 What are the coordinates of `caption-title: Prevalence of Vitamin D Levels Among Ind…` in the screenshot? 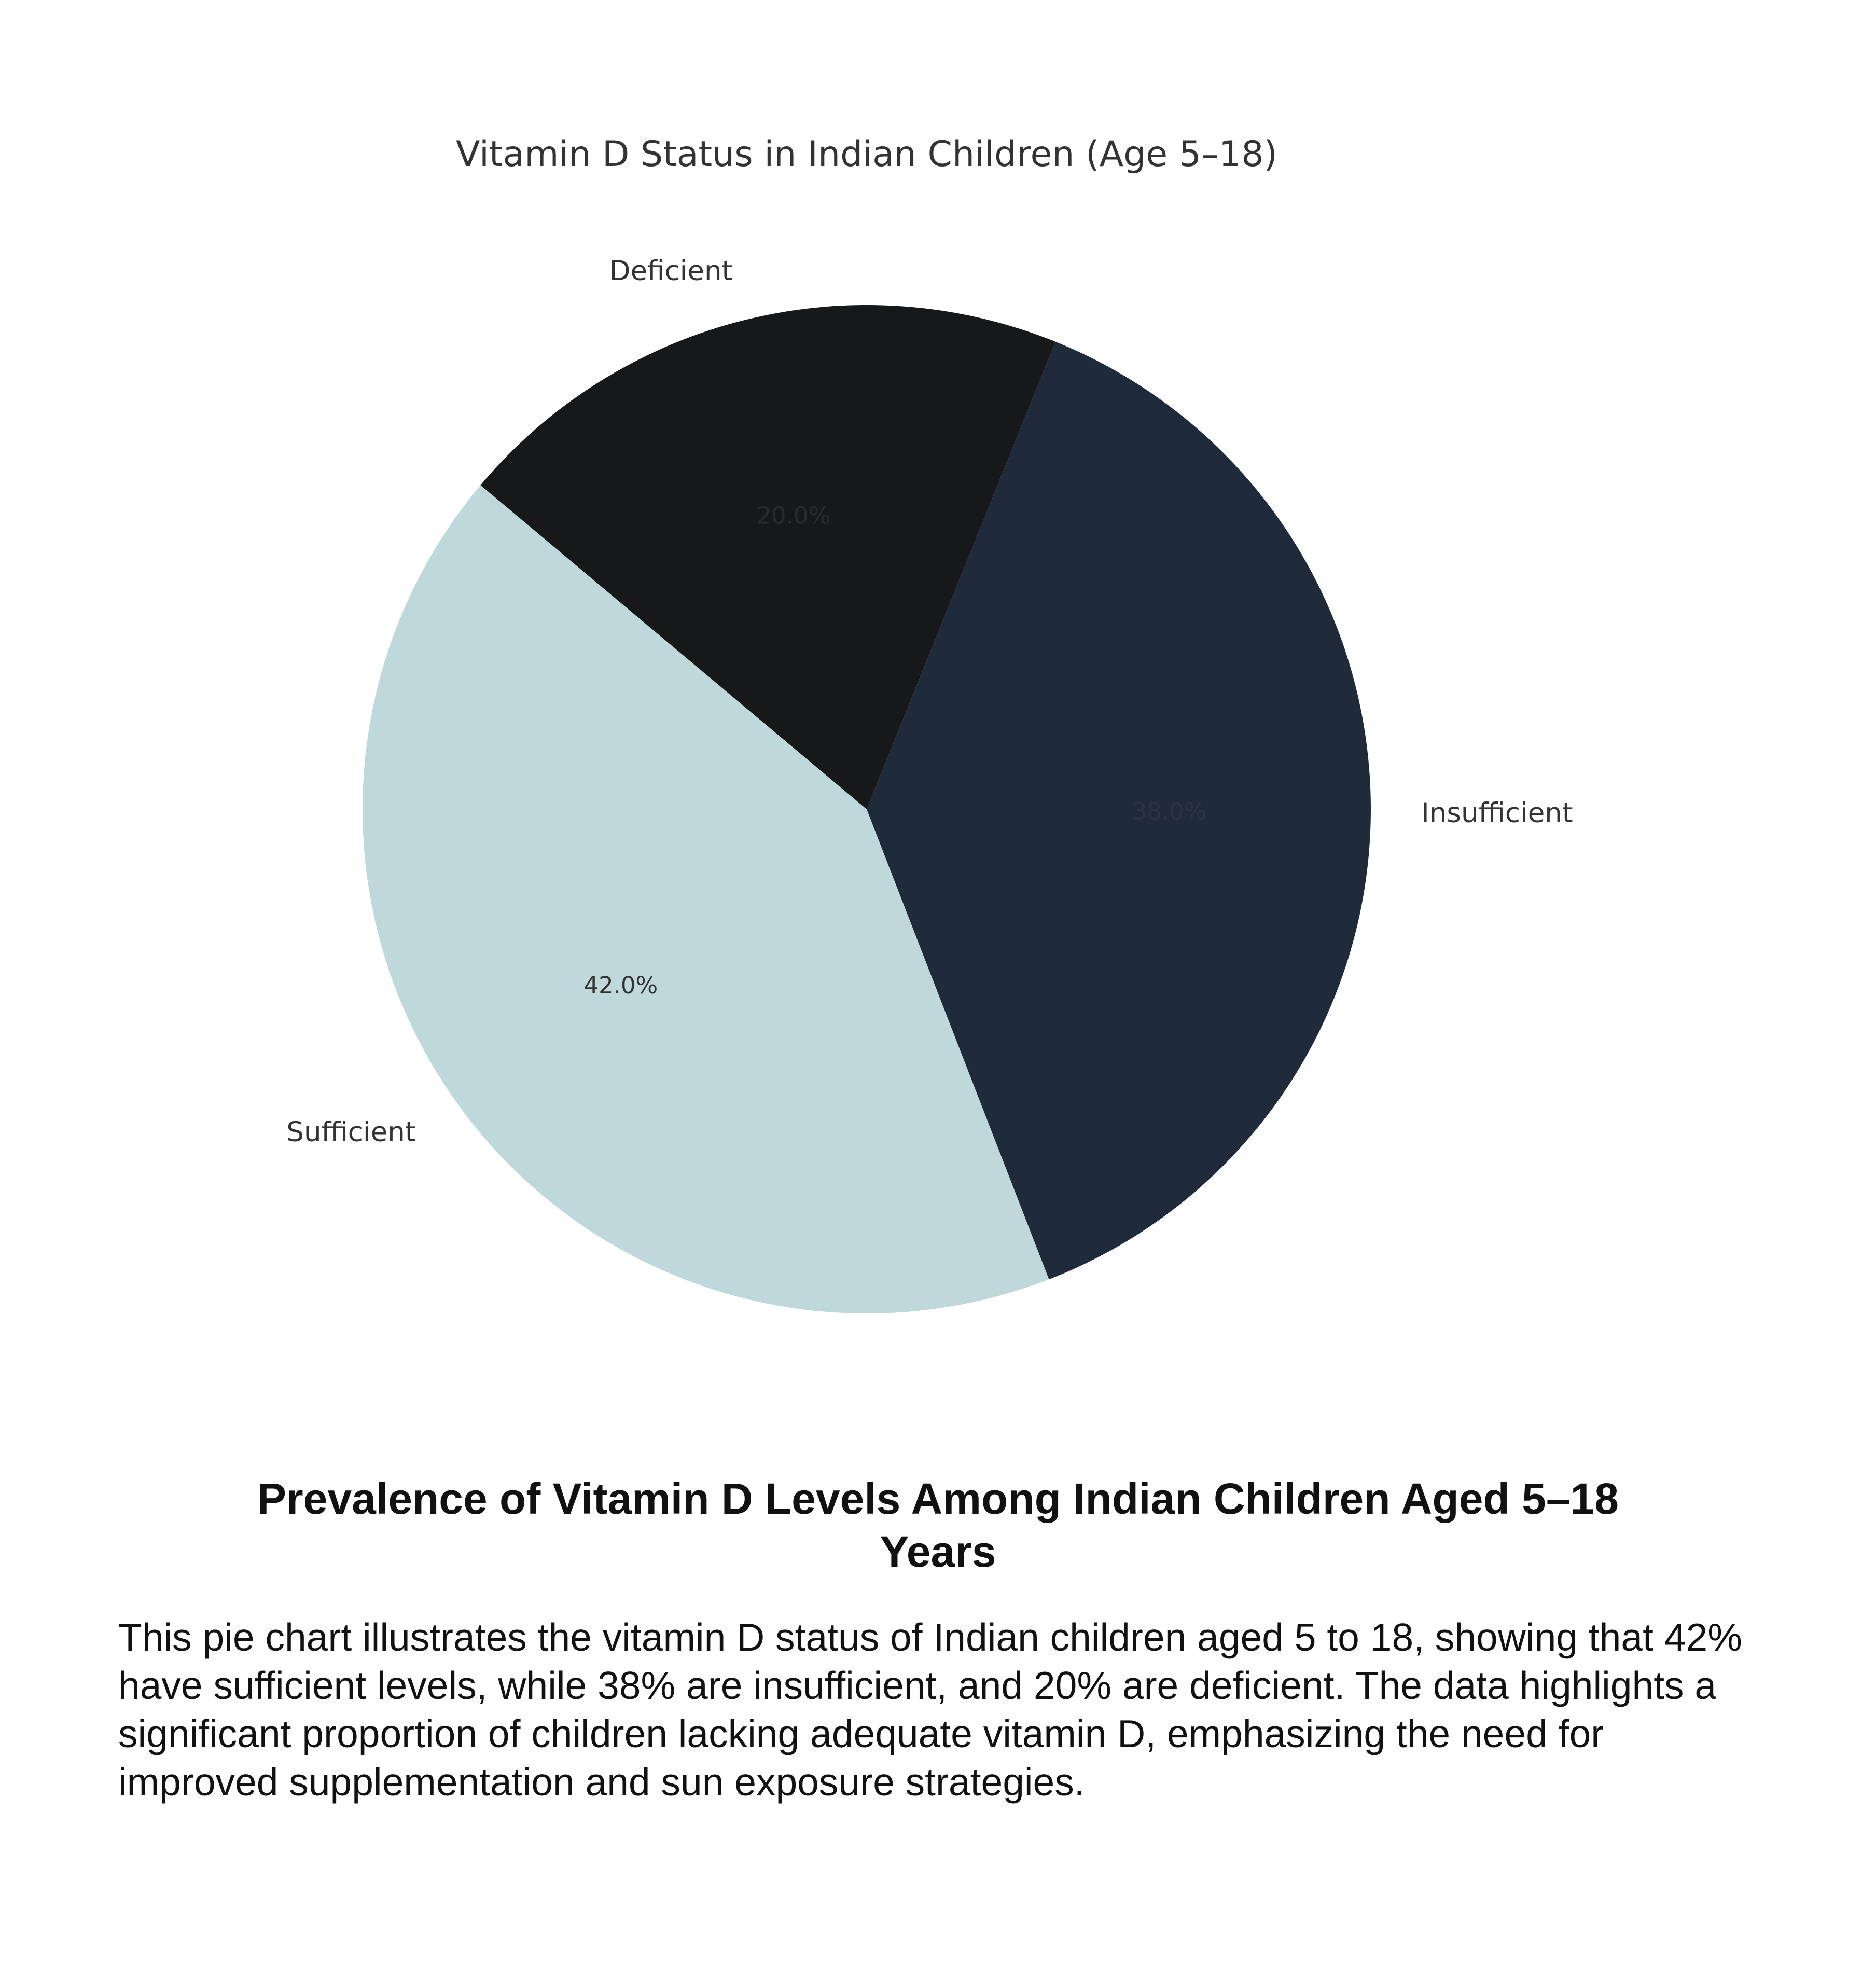 It's located at (938, 1525).